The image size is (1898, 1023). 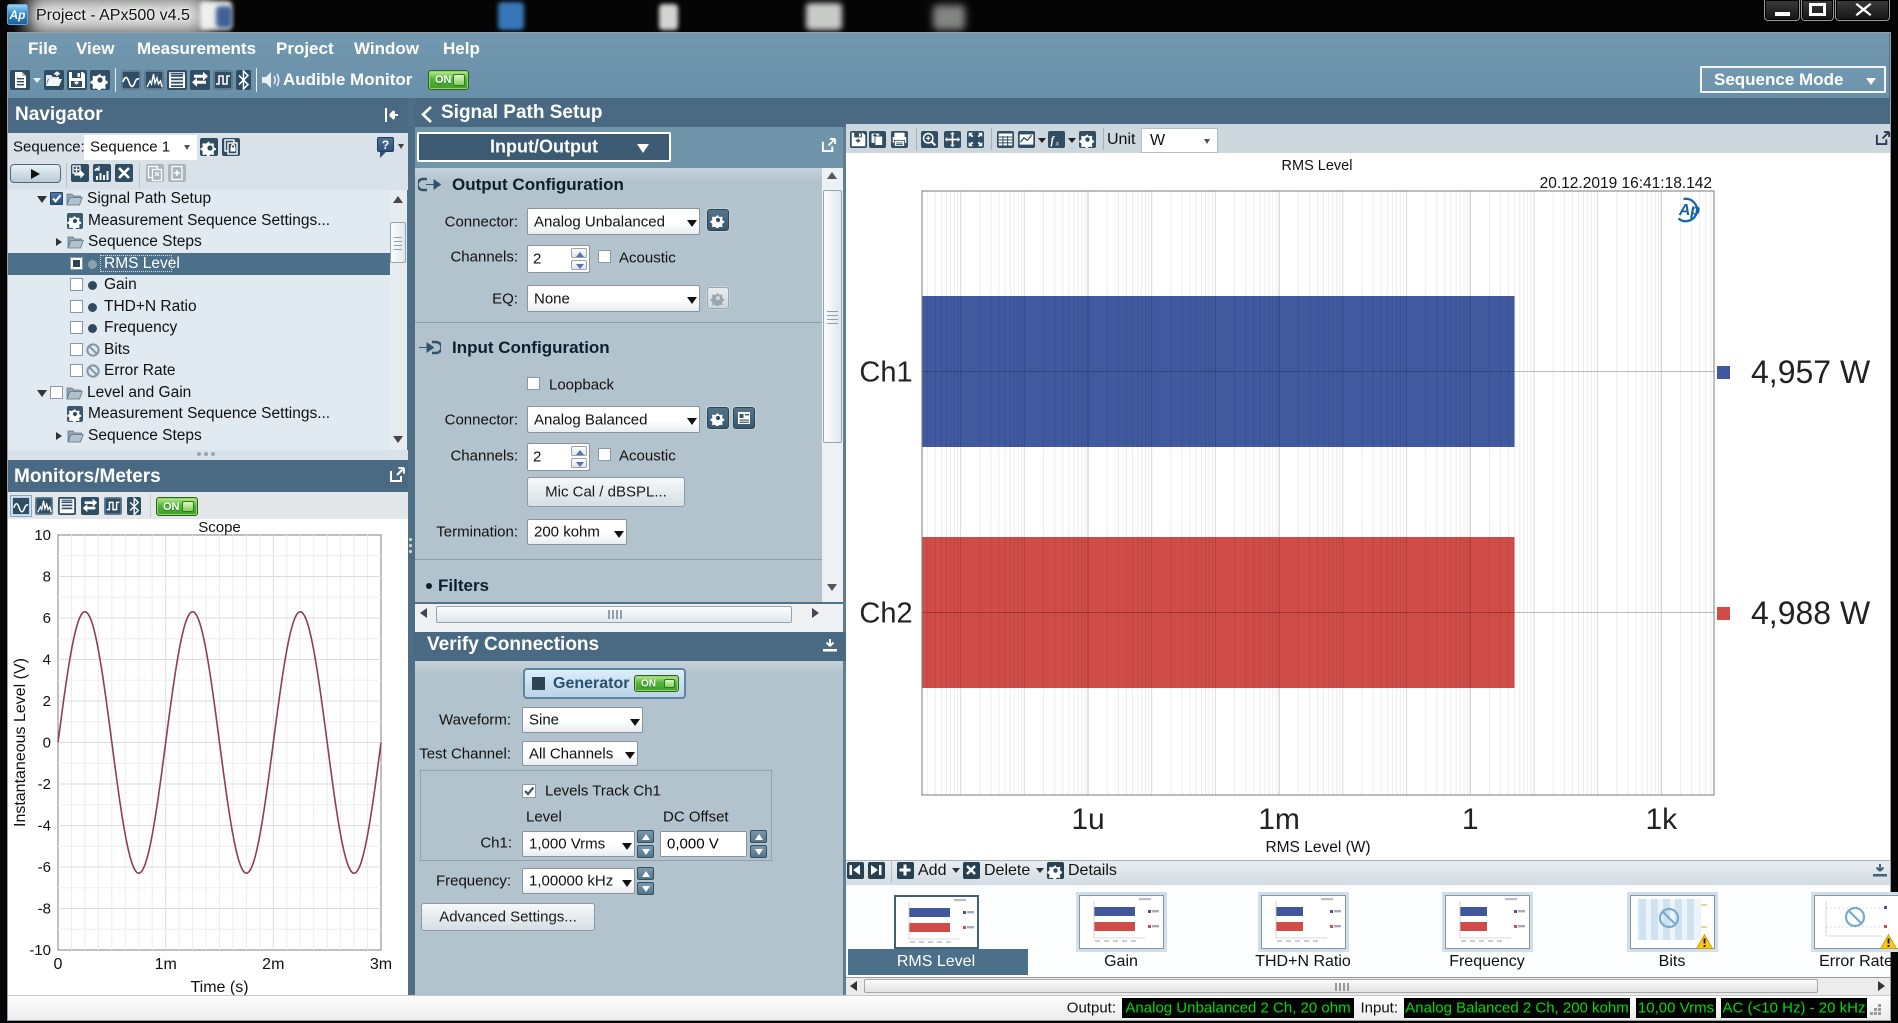 What do you see at coordinates (1057, 142) in the screenshot?
I see `svg-text: x` at bounding box center [1057, 142].